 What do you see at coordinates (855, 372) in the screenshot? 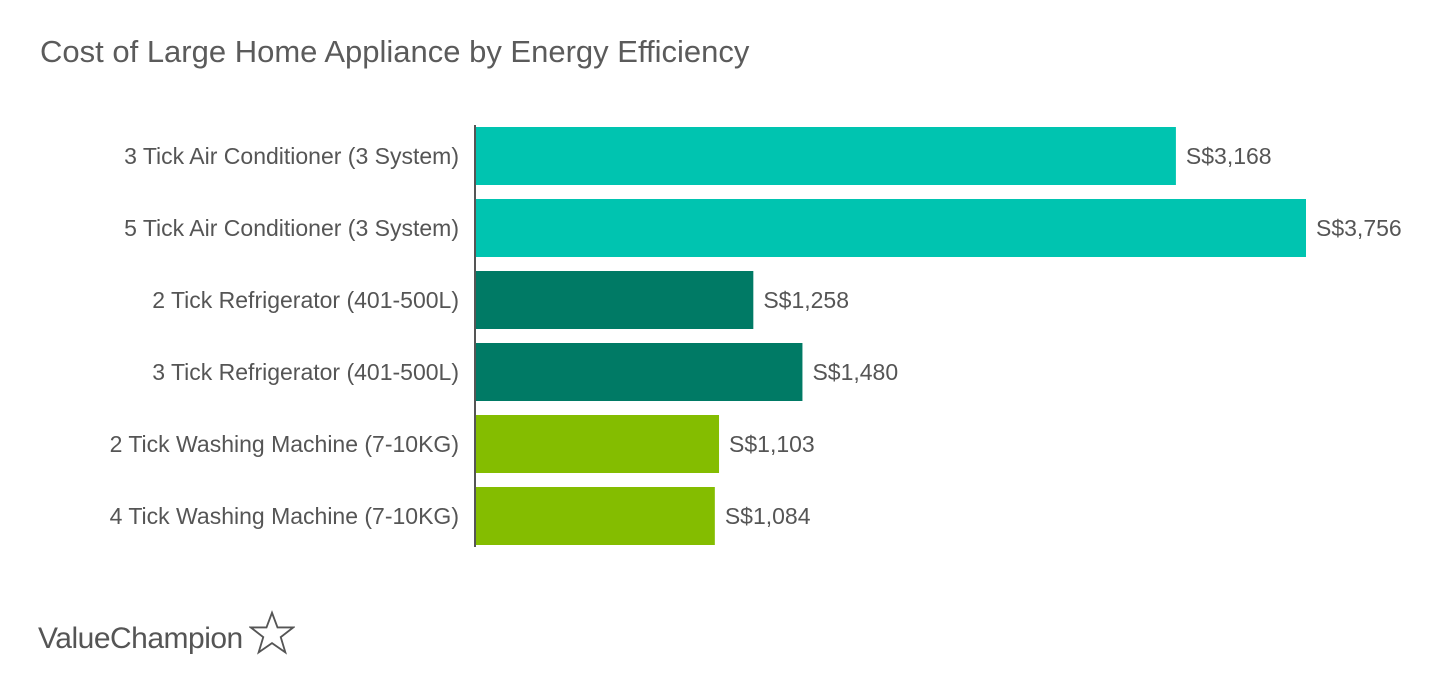
I see `value-label: S$1,480` at bounding box center [855, 372].